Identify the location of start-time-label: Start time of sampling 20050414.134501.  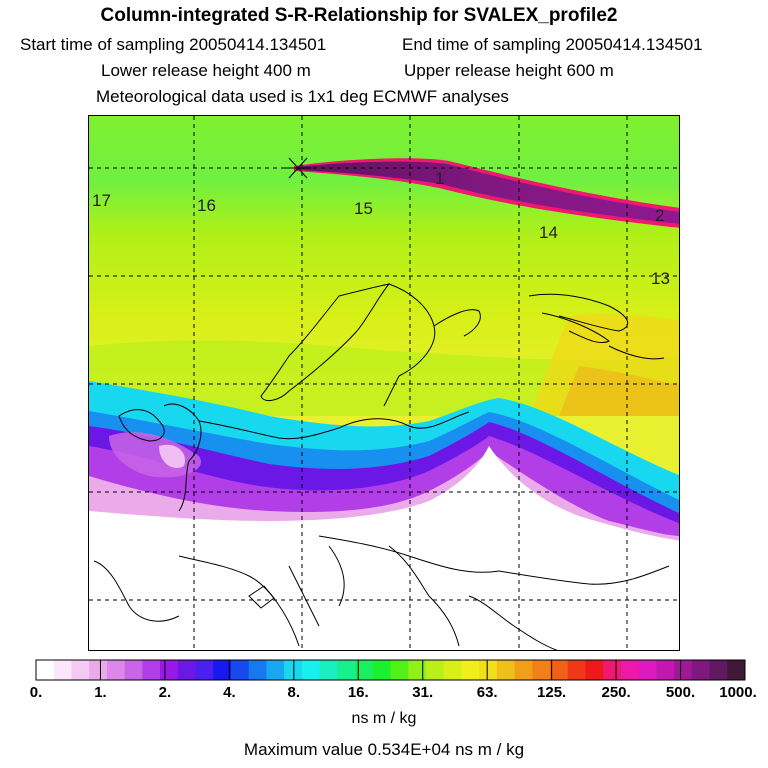
(173, 44).